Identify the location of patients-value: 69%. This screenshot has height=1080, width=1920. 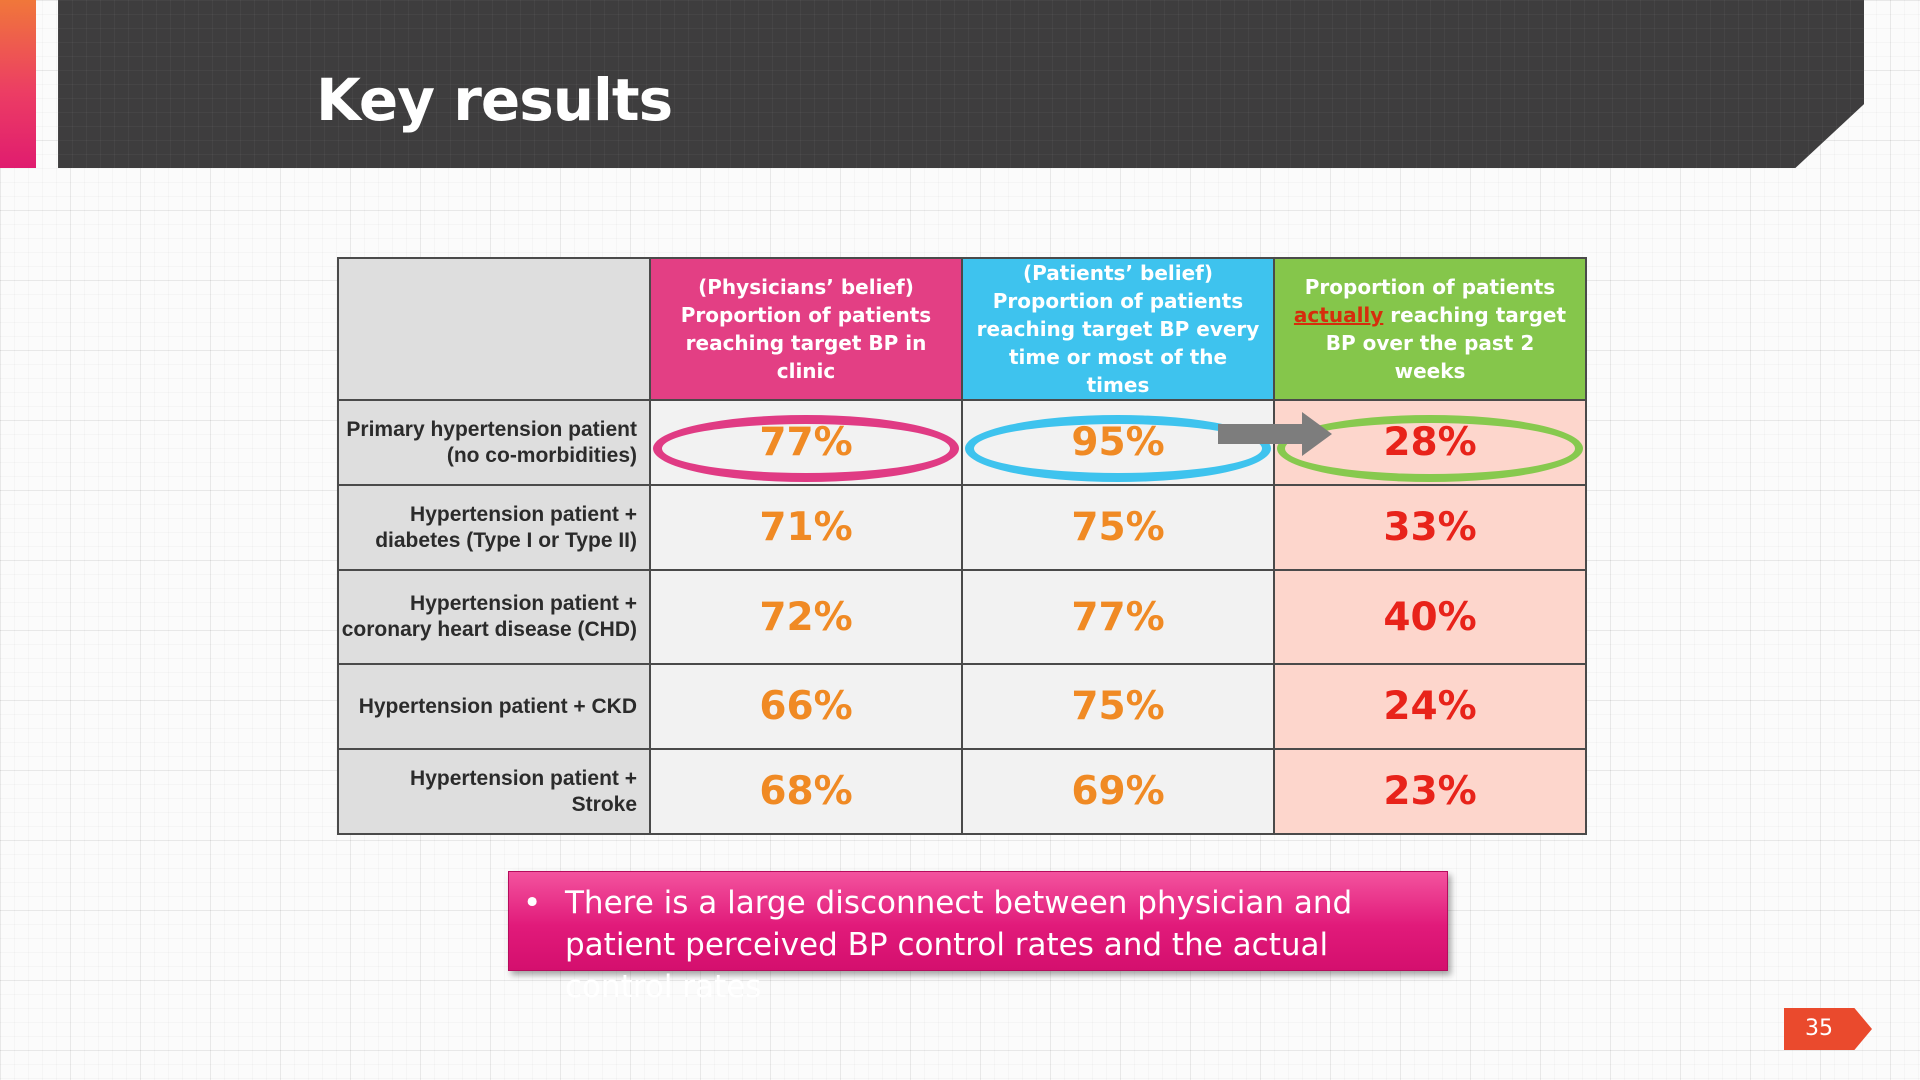
(1118, 791).